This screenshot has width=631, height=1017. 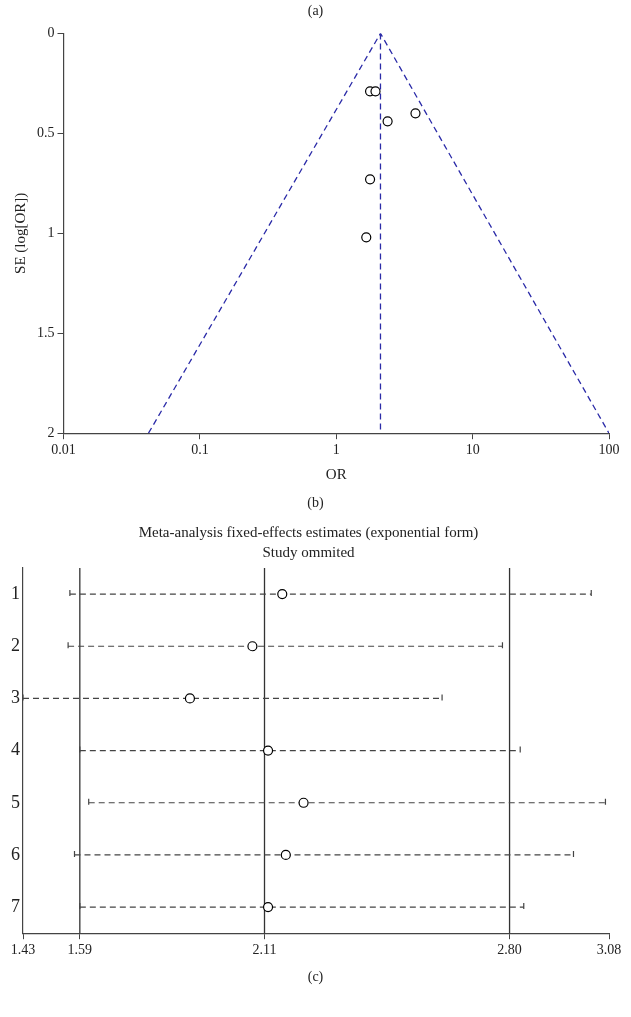 I want to click on chart-title: Meta-analysis fixed-effects estimates (exponential form), so click(x=308, y=532).